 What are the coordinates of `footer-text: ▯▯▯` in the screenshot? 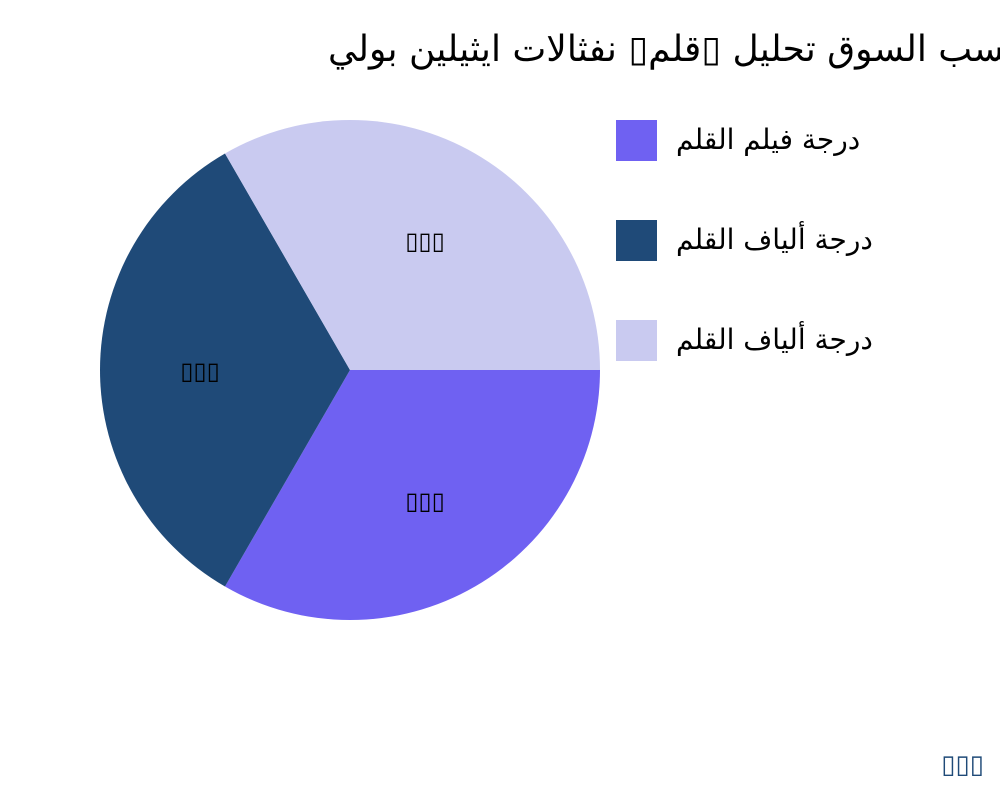 It's located at (962, 765).